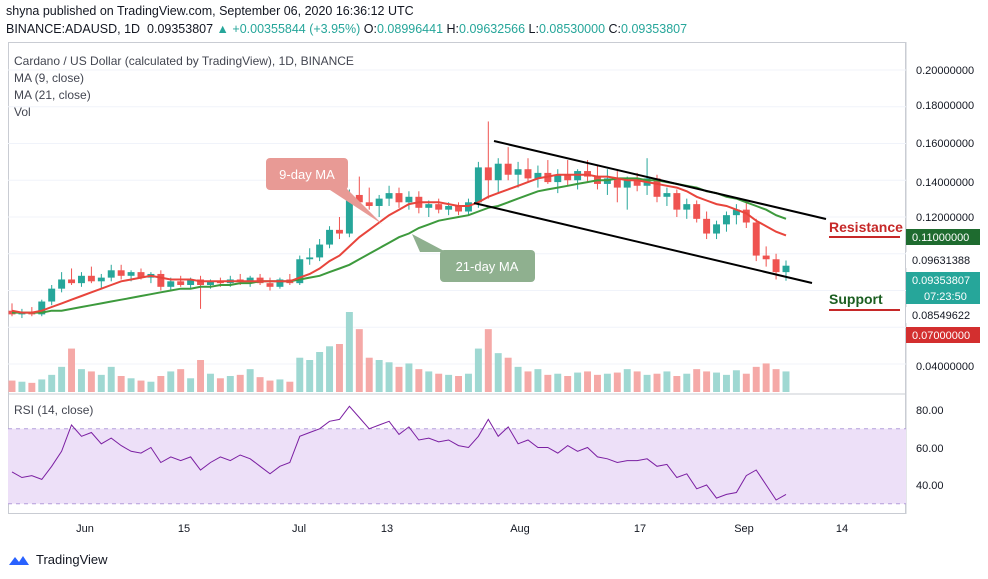 Image resolution: width=988 pixels, height=579 pixels. Describe the element at coordinates (72, 559) in the screenshot. I see `brand-name: TradingView` at that location.